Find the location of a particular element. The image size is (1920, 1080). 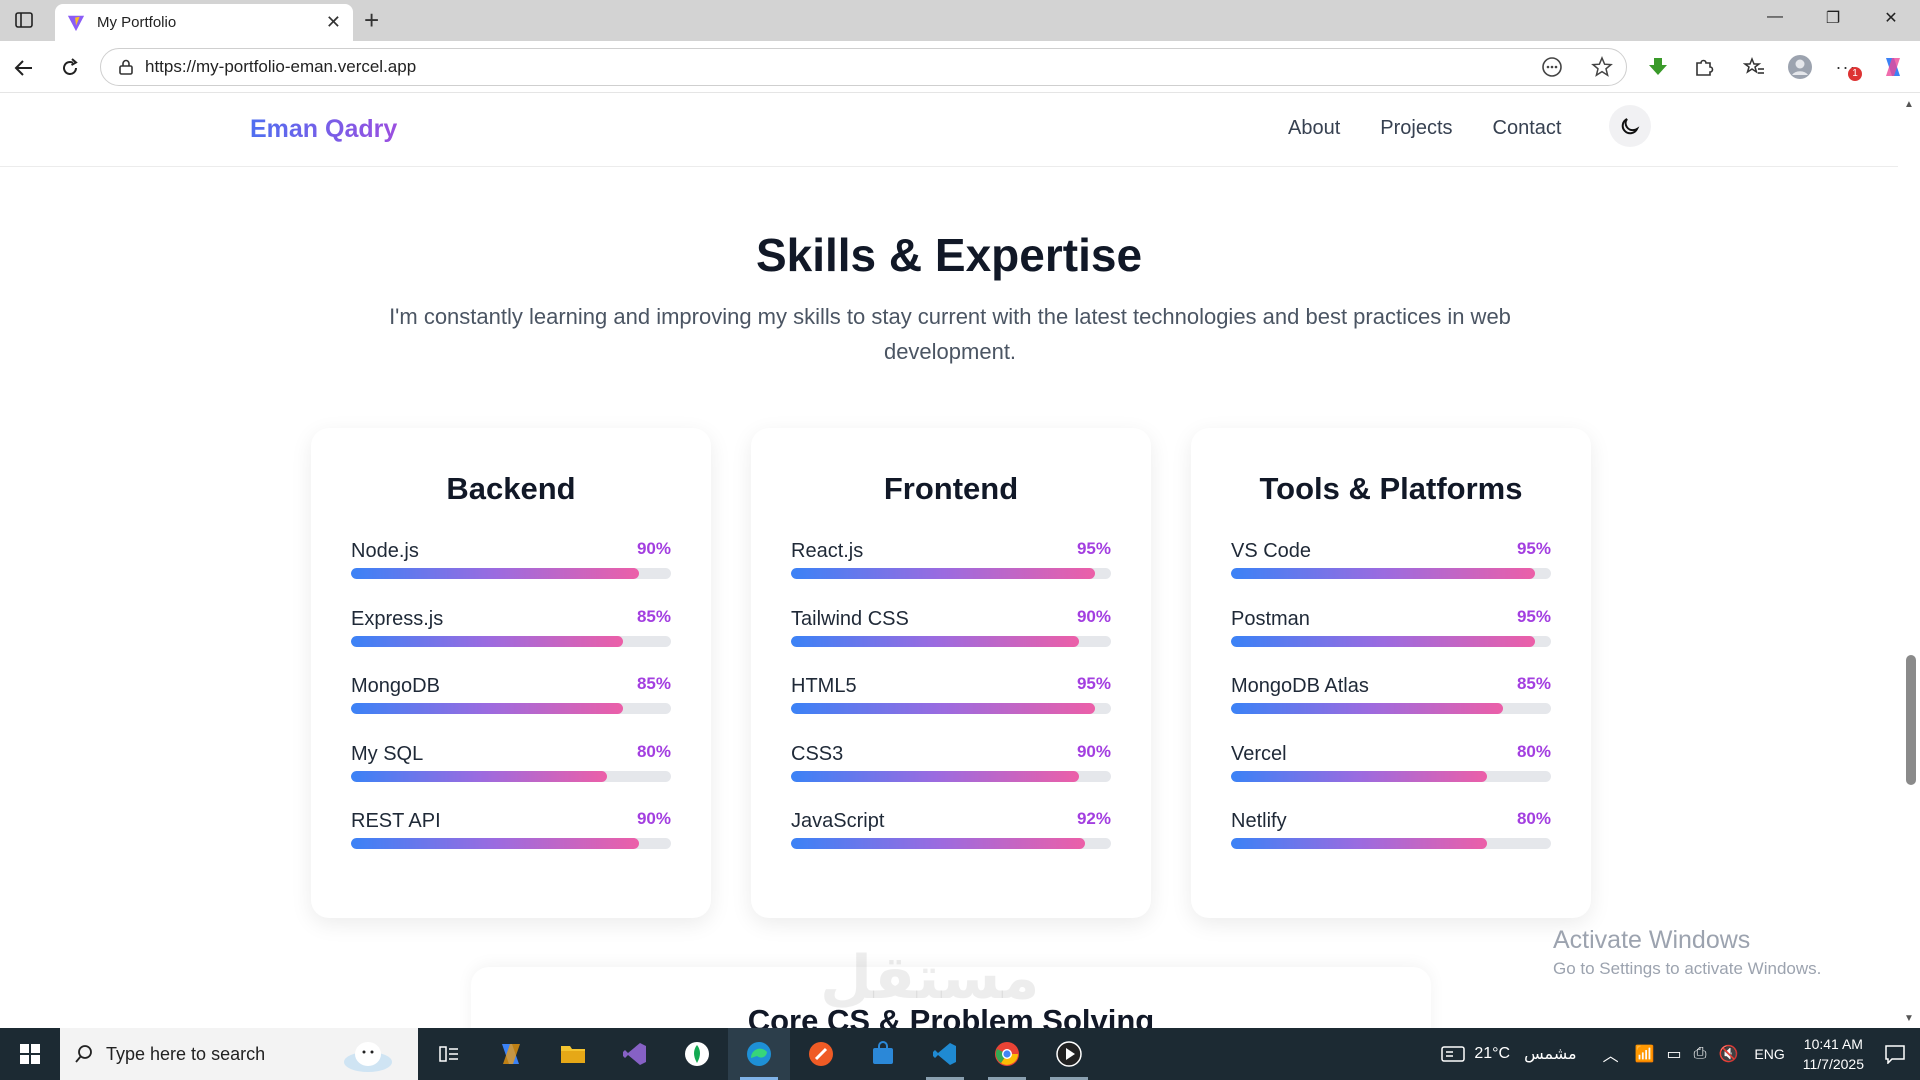

favorites-collection-icon is located at coordinates (1754, 67).